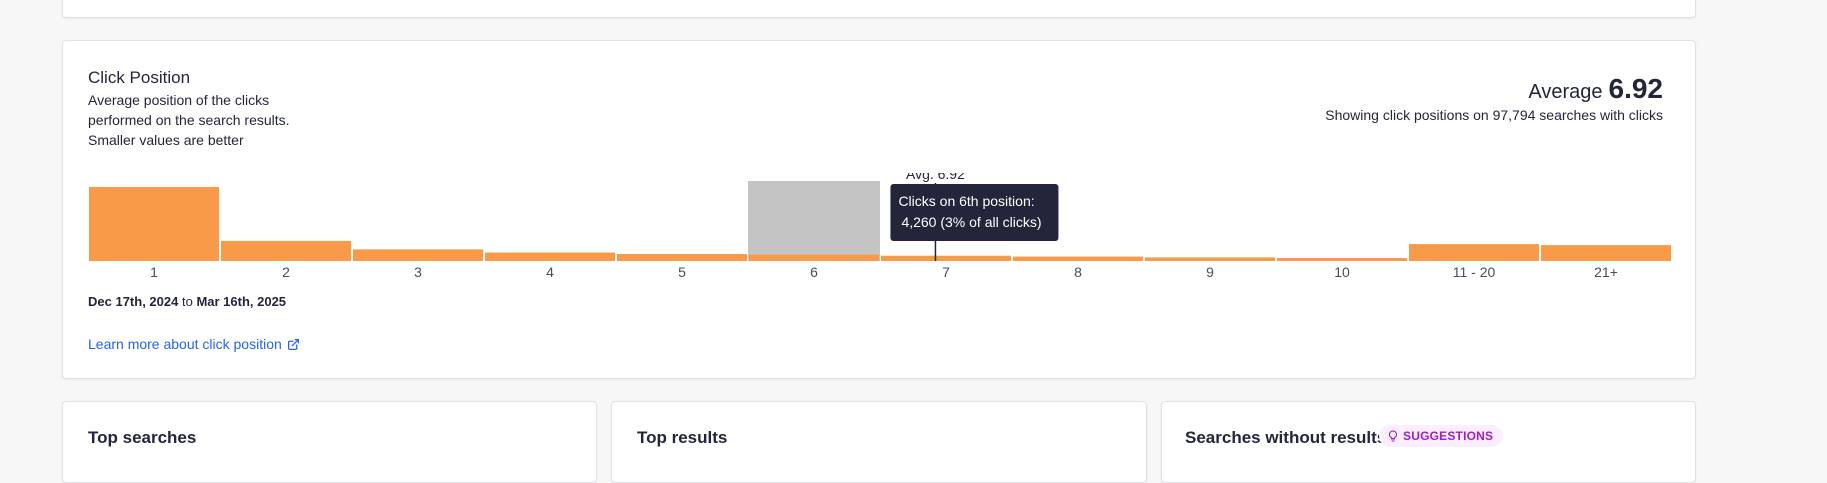 The image size is (1827, 483). Describe the element at coordinates (241, 301) in the screenshot. I see `date-to: Mar 16th, 2025` at that location.